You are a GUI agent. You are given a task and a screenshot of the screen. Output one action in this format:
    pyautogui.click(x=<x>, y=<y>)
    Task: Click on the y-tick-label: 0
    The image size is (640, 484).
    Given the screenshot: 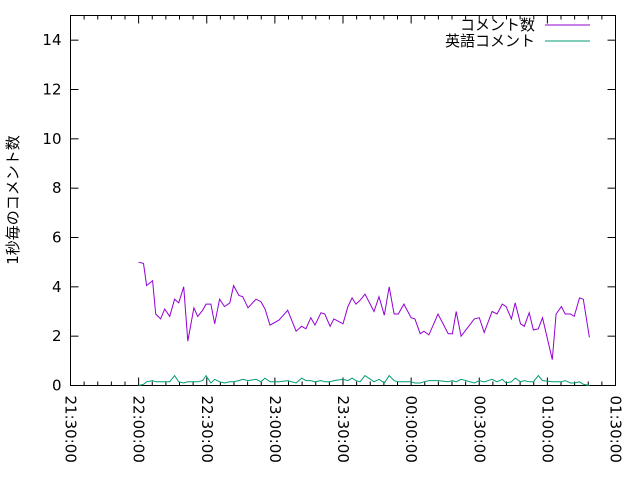 What is the action you would take?
    pyautogui.click(x=57, y=386)
    